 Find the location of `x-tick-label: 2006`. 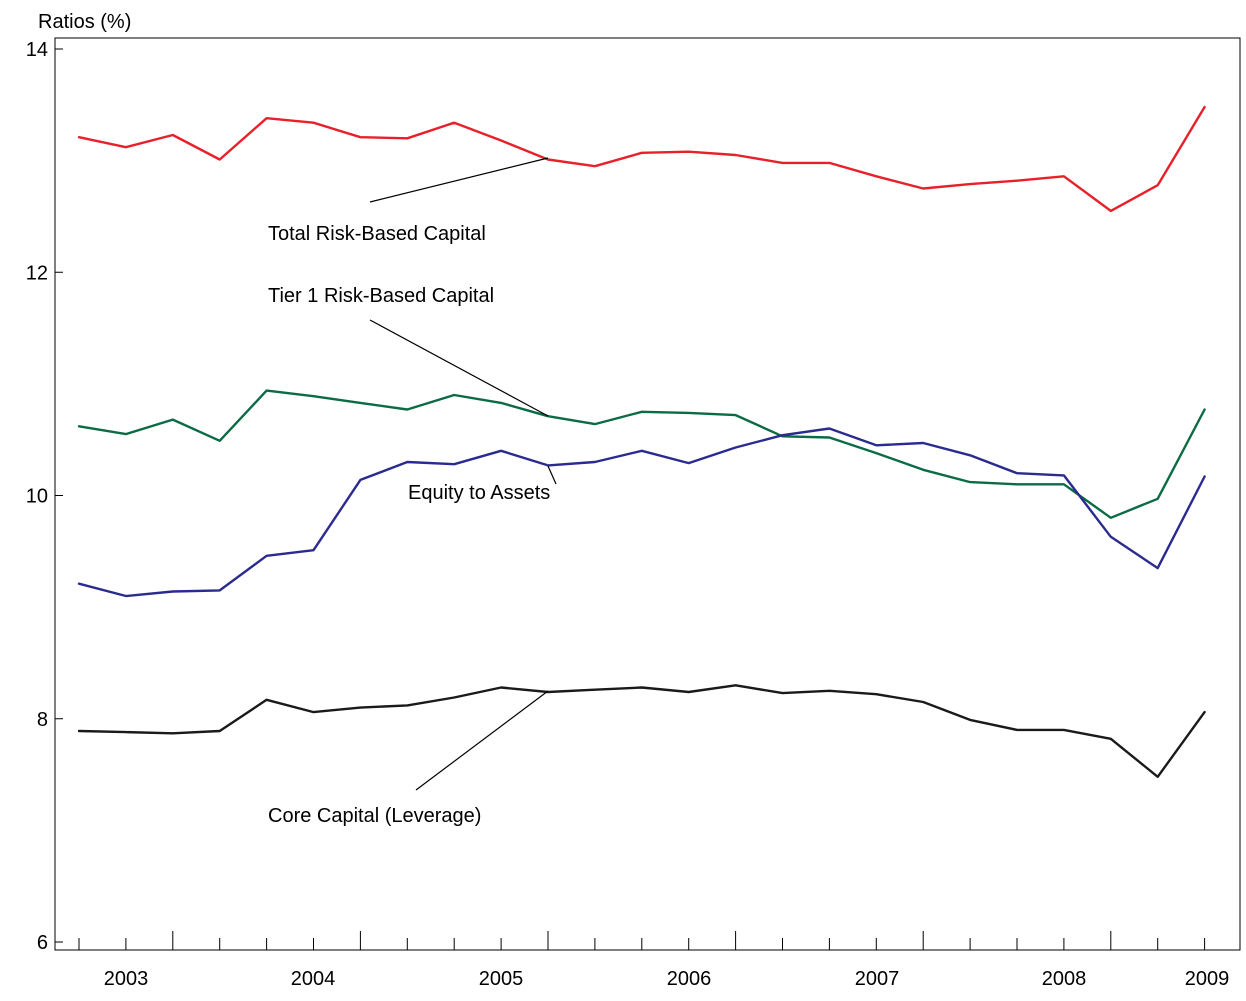

x-tick-label: 2006 is located at coordinates (689, 979).